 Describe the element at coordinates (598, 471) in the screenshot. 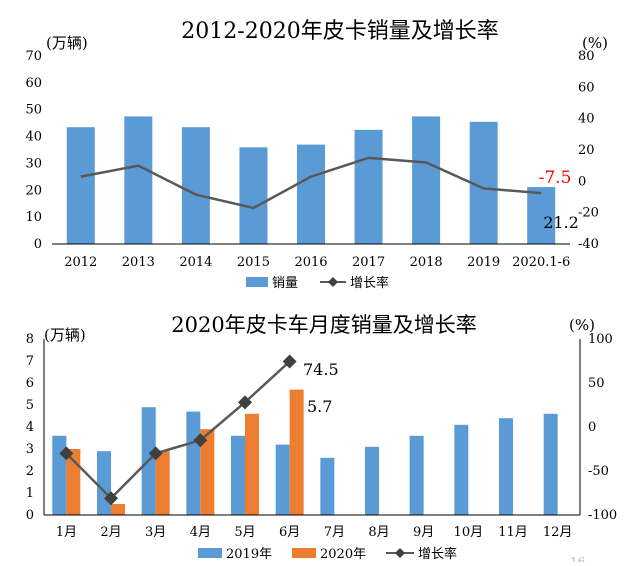

I see `chart2-right-tick-label: -50` at that location.